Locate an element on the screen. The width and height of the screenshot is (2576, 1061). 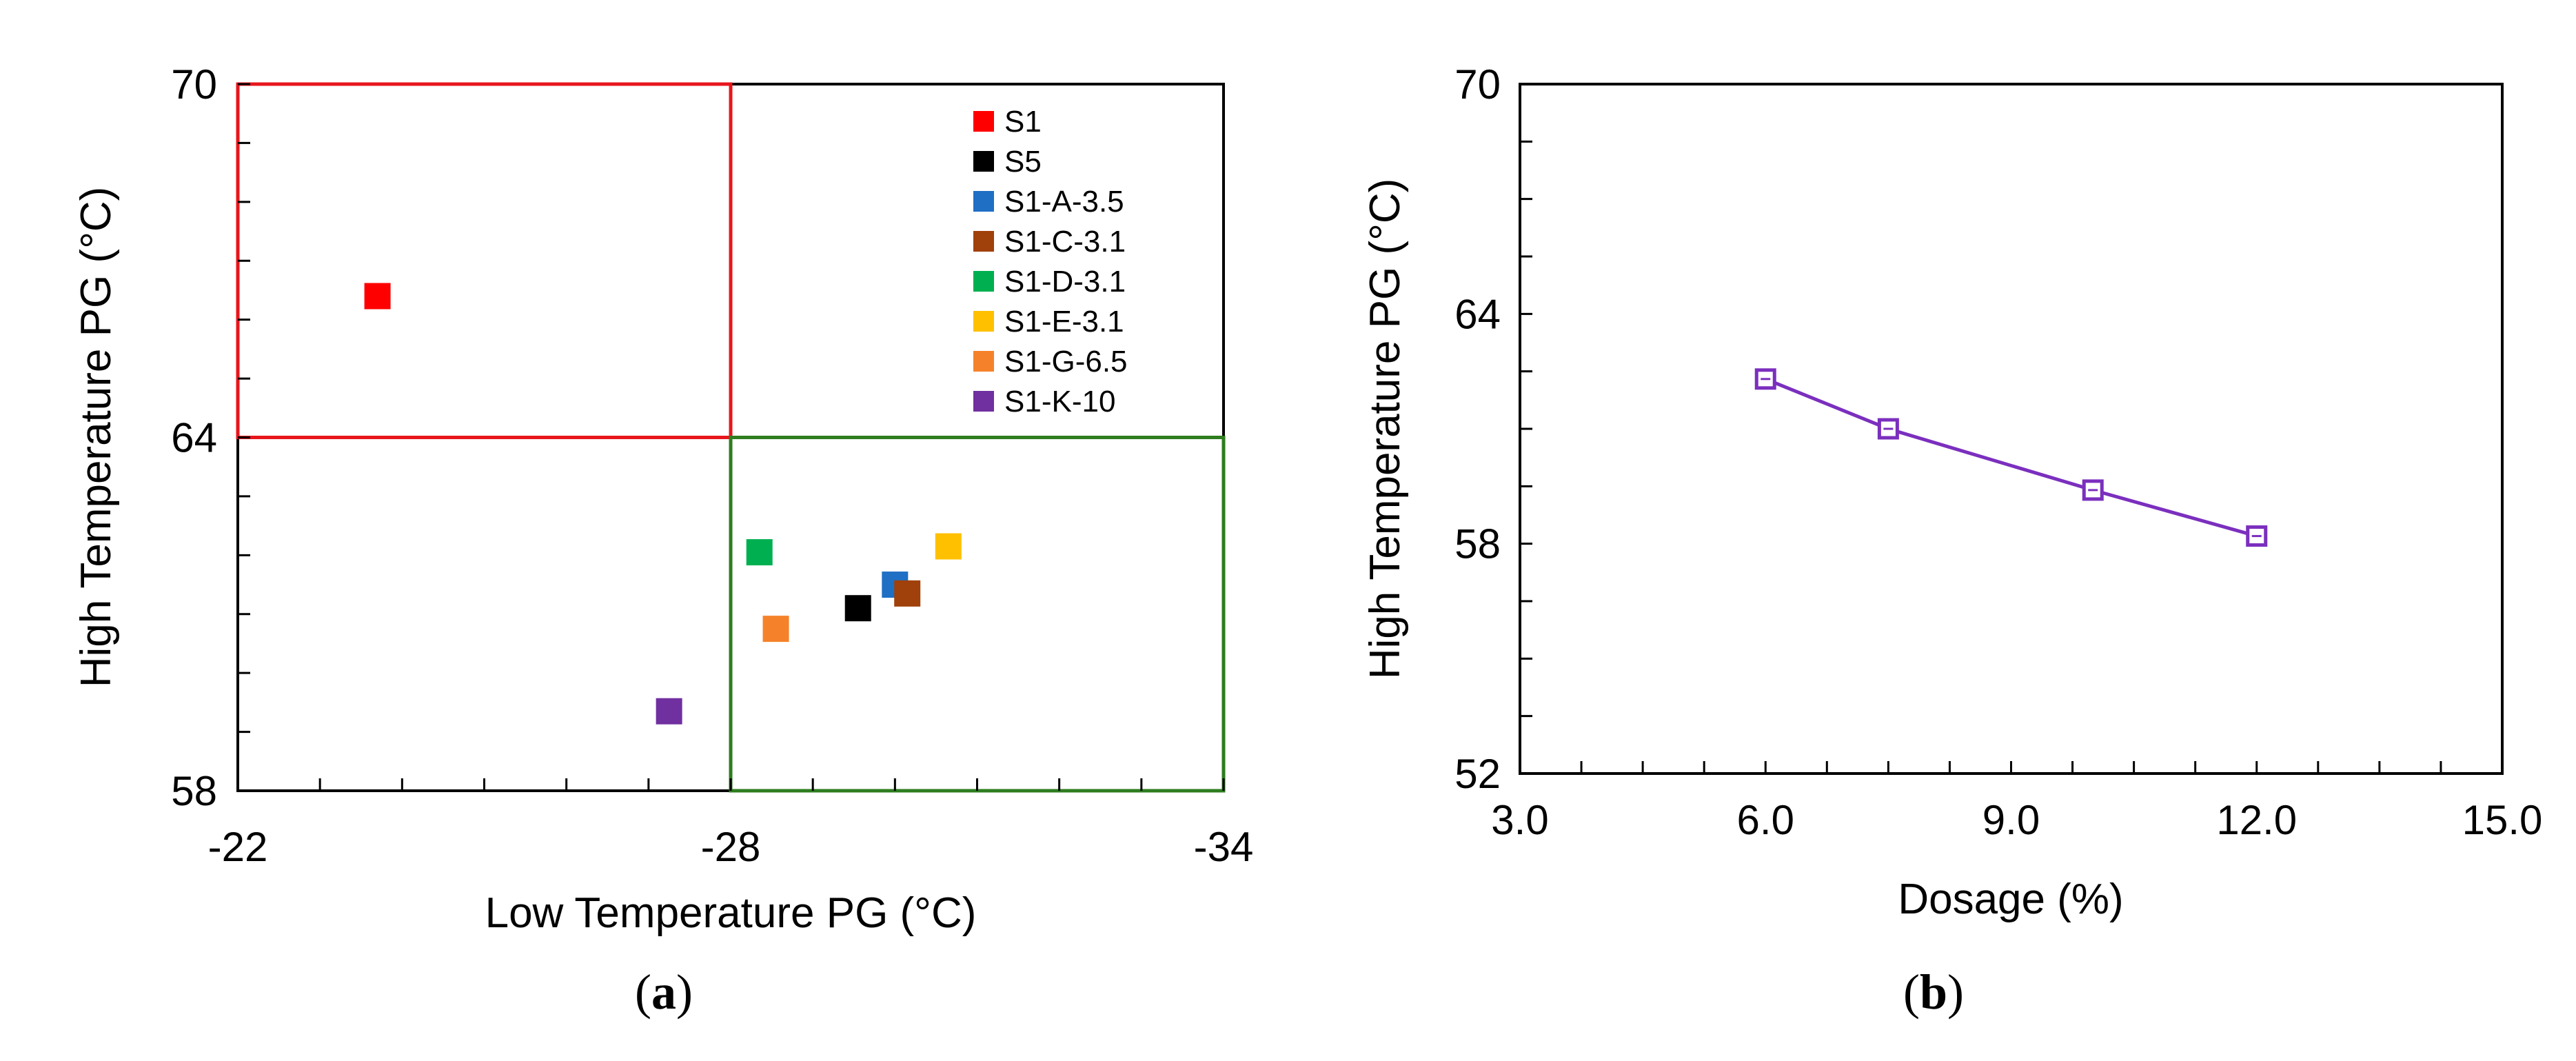
panel-a-y-axis-label: High Temperature PG (°C) is located at coordinates (96, 438).